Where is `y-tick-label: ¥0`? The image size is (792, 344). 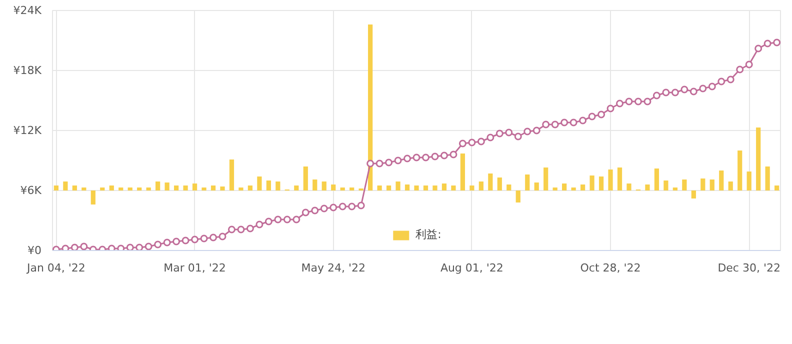
y-tick-label: ¥0 is located at coordinates (35, 250).